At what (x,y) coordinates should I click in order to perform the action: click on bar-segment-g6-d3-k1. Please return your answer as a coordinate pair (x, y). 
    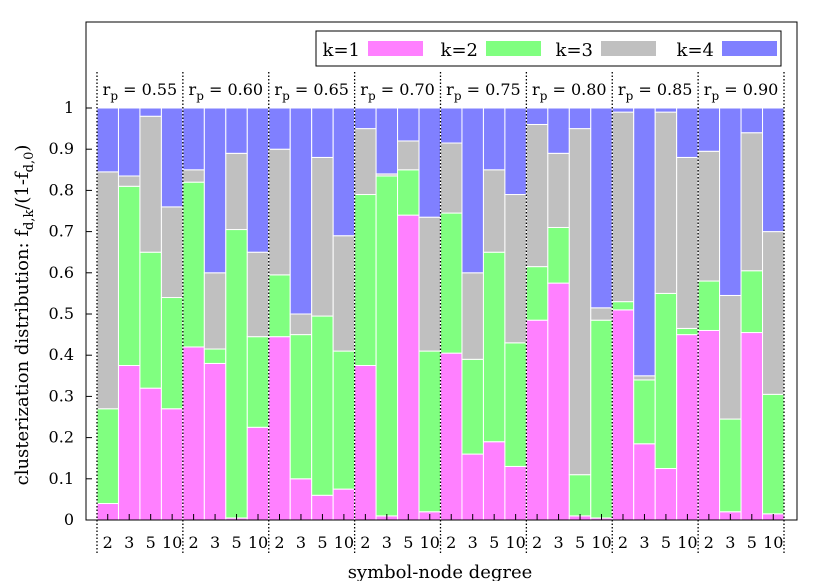
    Looking at the image, I should click on (558, 401).